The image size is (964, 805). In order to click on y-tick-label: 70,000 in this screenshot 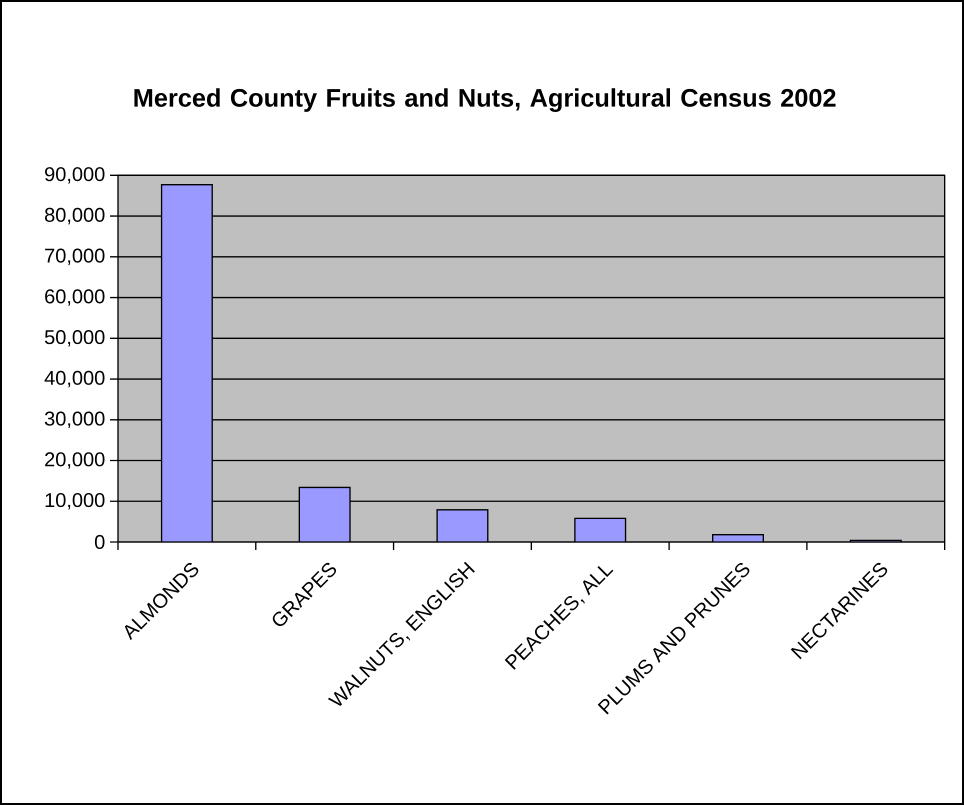, I will do `click(74, 257)`.